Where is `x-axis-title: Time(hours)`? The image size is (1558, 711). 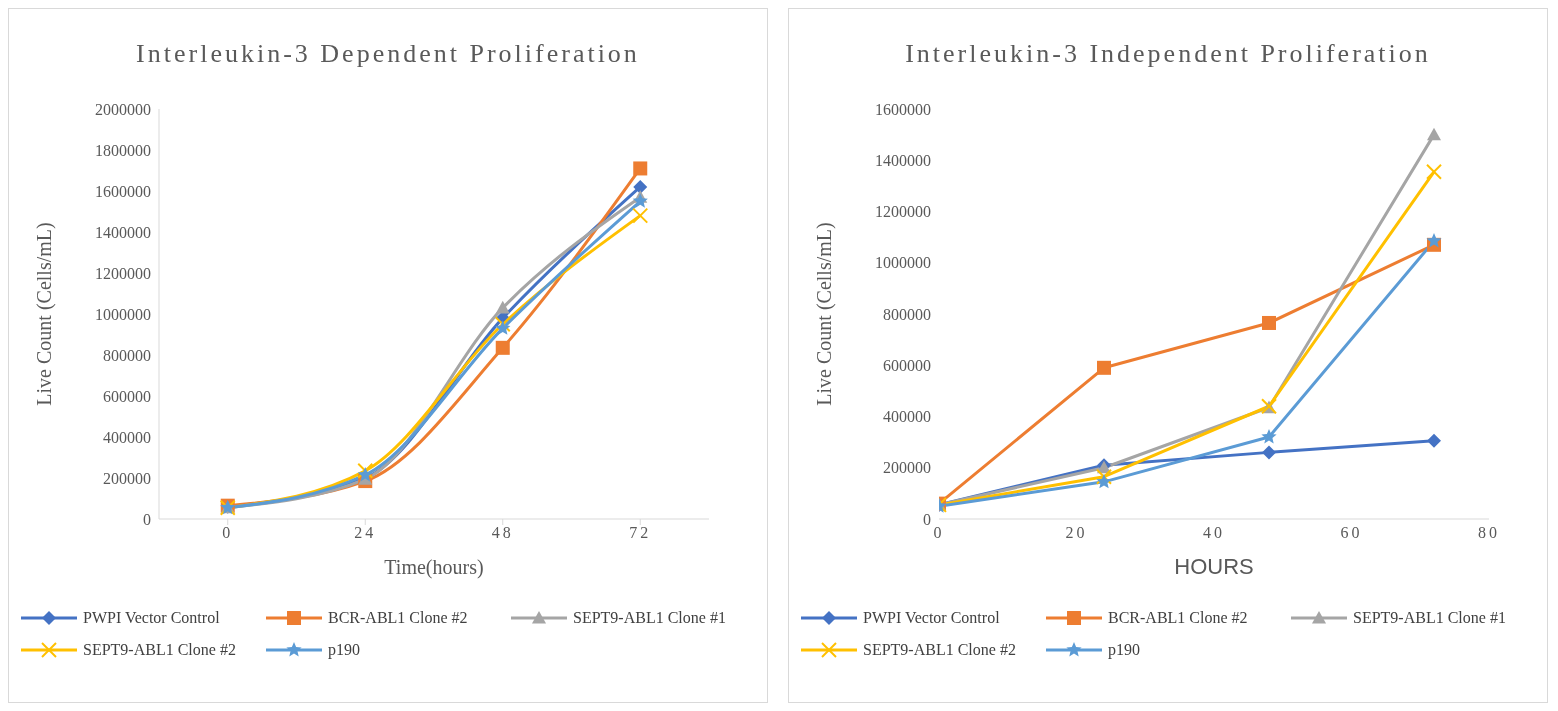 x-axis-title: Time(hours) is located at coordinates (434, 567).